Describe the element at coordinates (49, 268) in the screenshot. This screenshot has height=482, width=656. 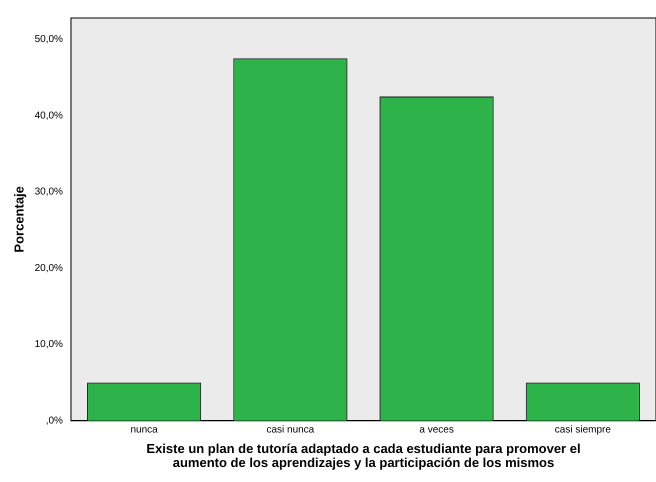
I see `y-tick-label: 20,0%` at that location.